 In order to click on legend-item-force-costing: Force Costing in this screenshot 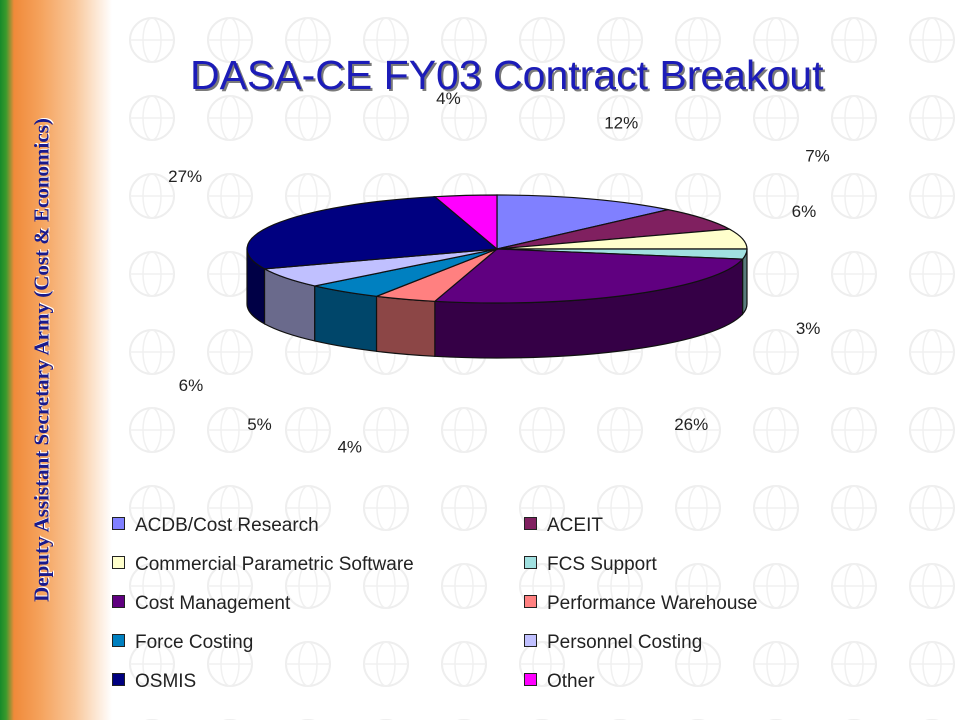, I will do `click(182, 643)`.